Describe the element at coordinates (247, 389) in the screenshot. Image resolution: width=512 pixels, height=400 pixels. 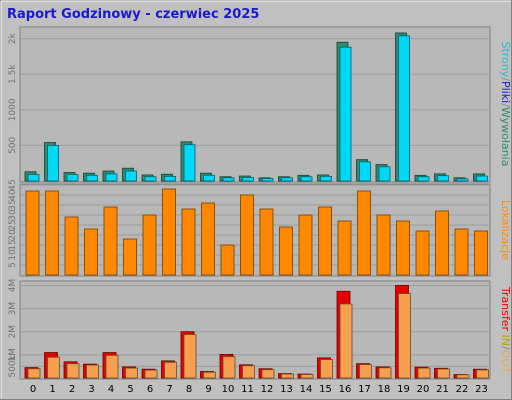
I see `x-tick-11: 11` at that location.